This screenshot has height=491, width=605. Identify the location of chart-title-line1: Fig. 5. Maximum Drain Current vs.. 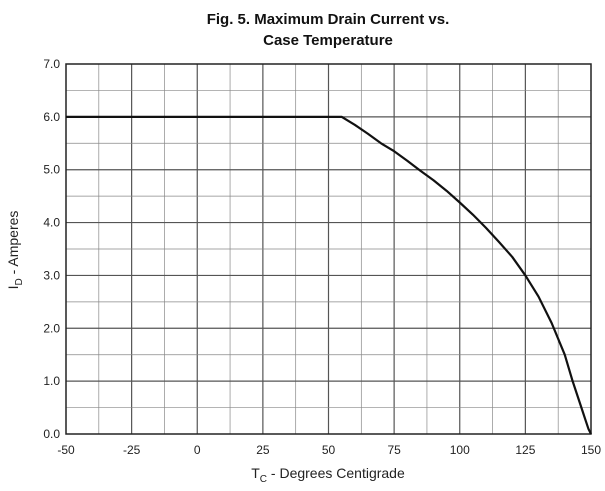
(328, 19).